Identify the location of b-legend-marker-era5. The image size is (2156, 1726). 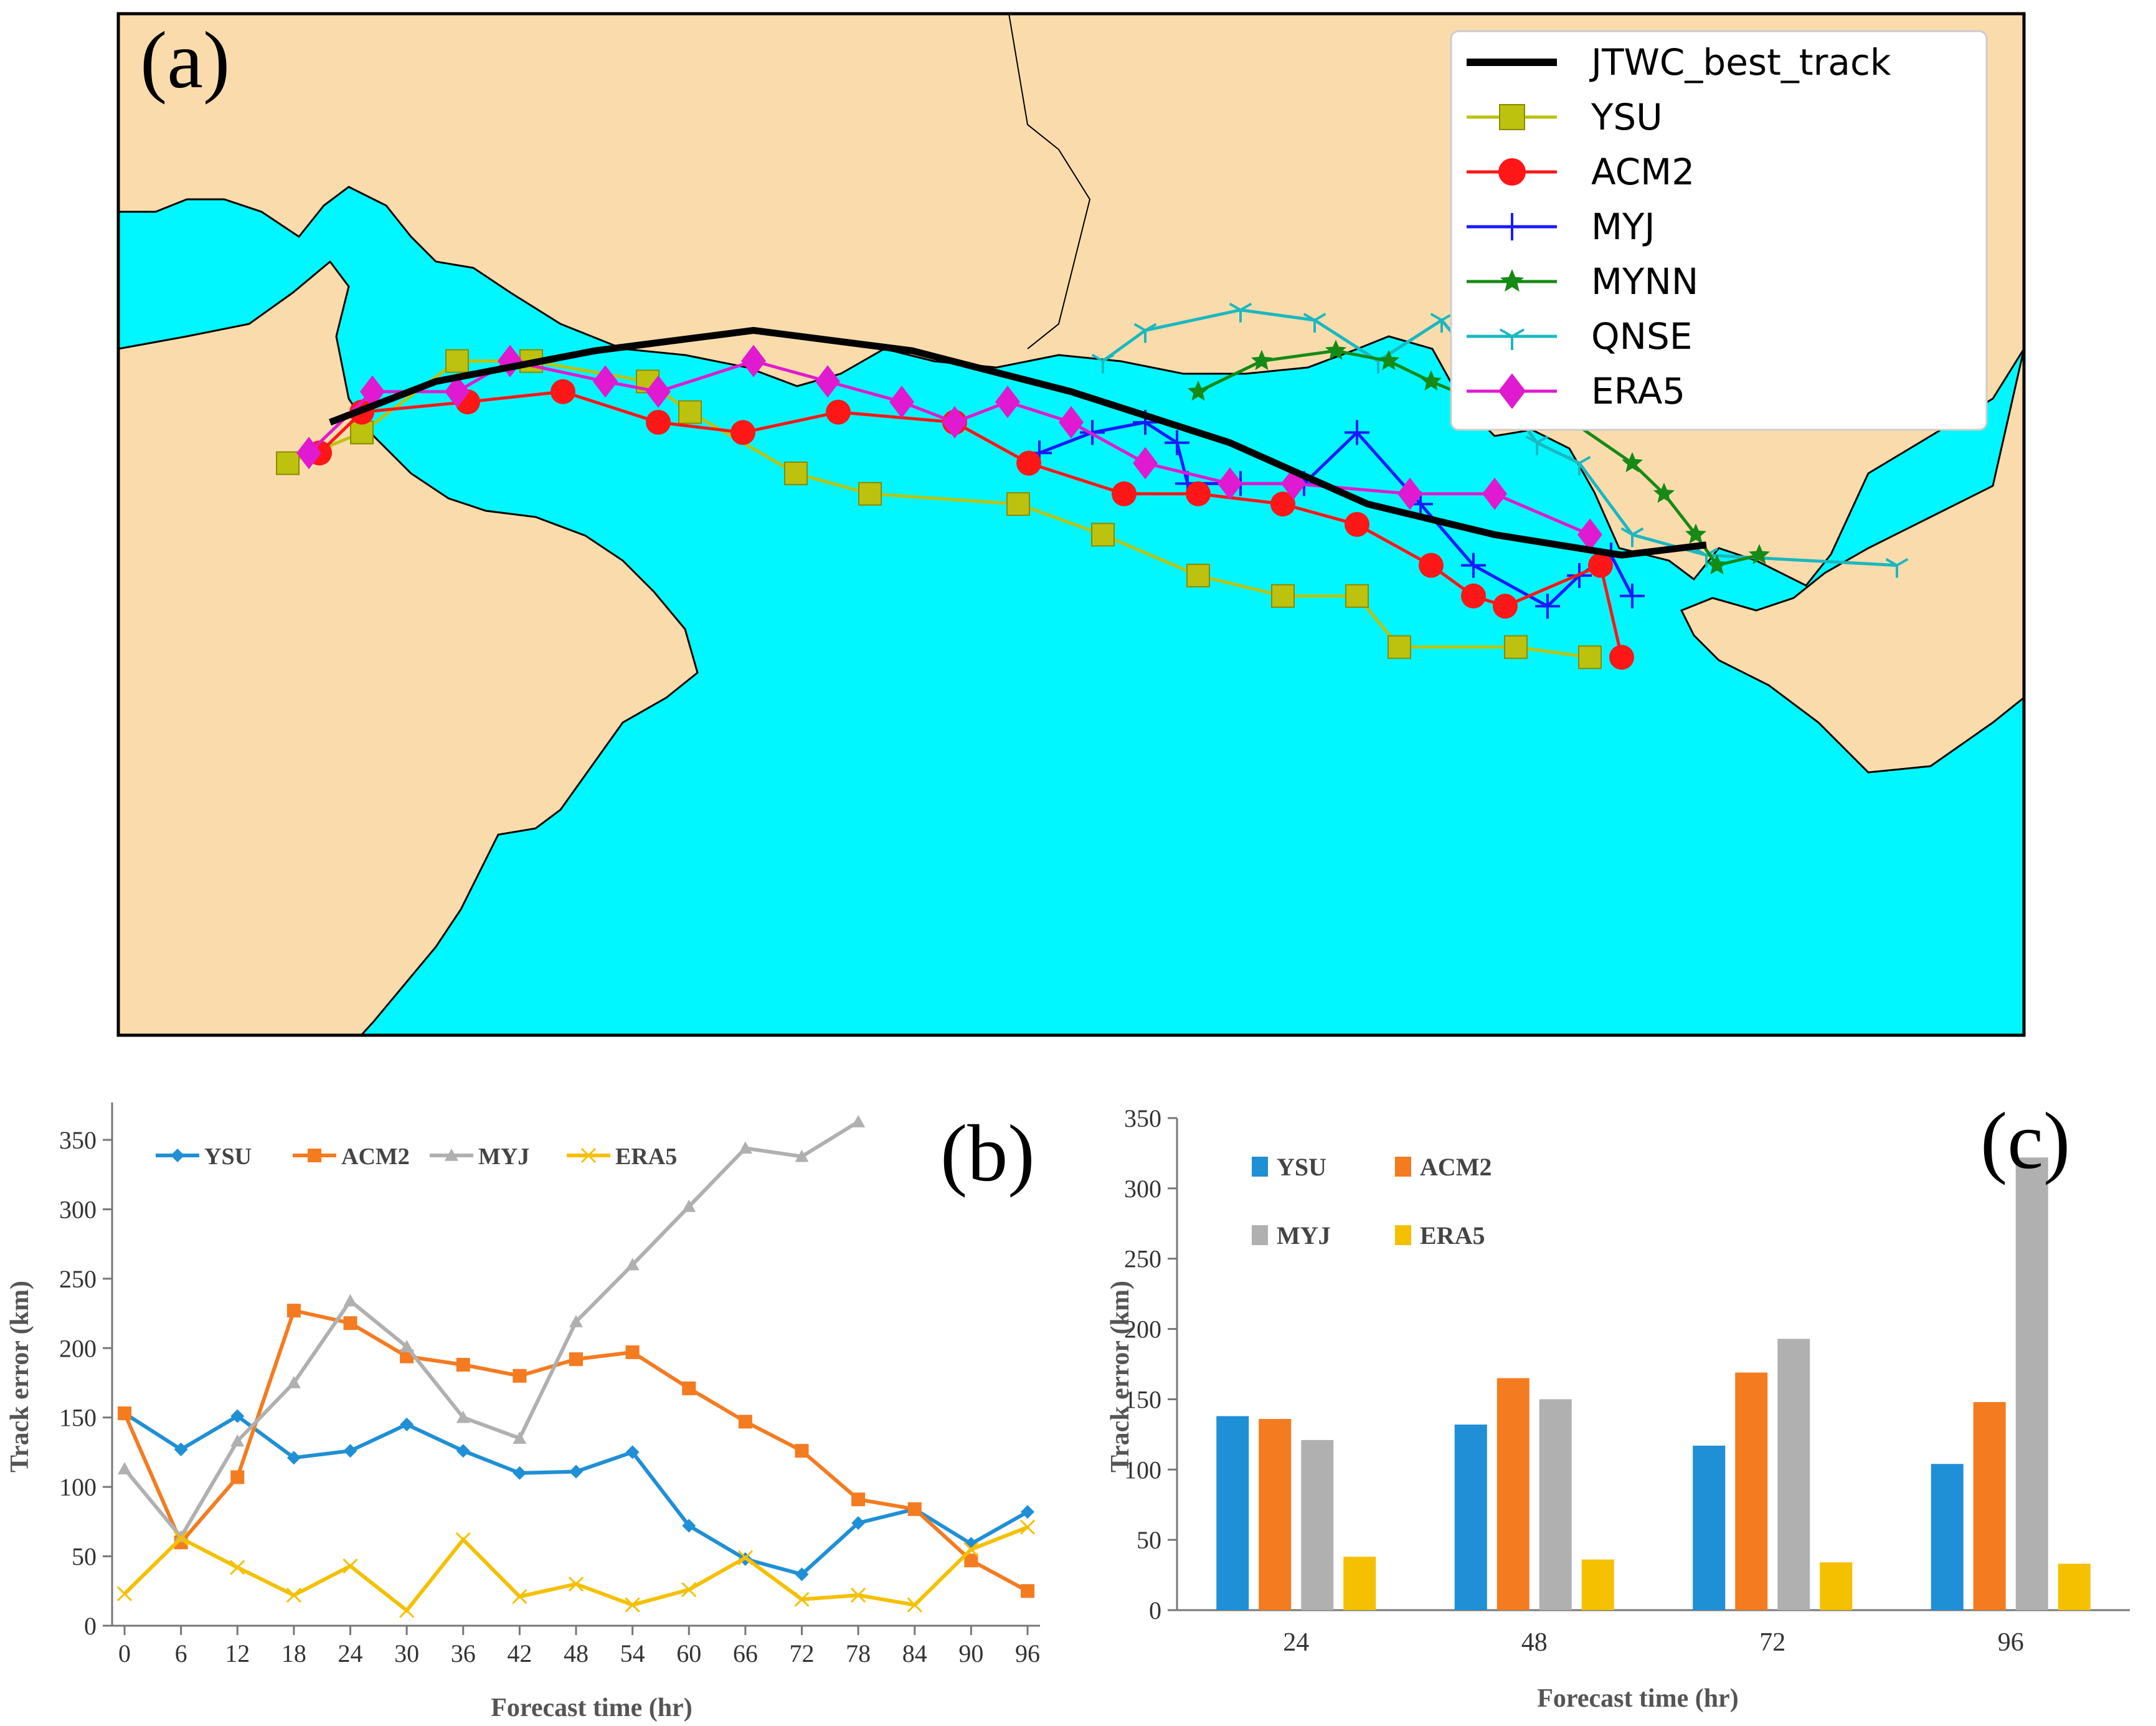
(588, 1155).